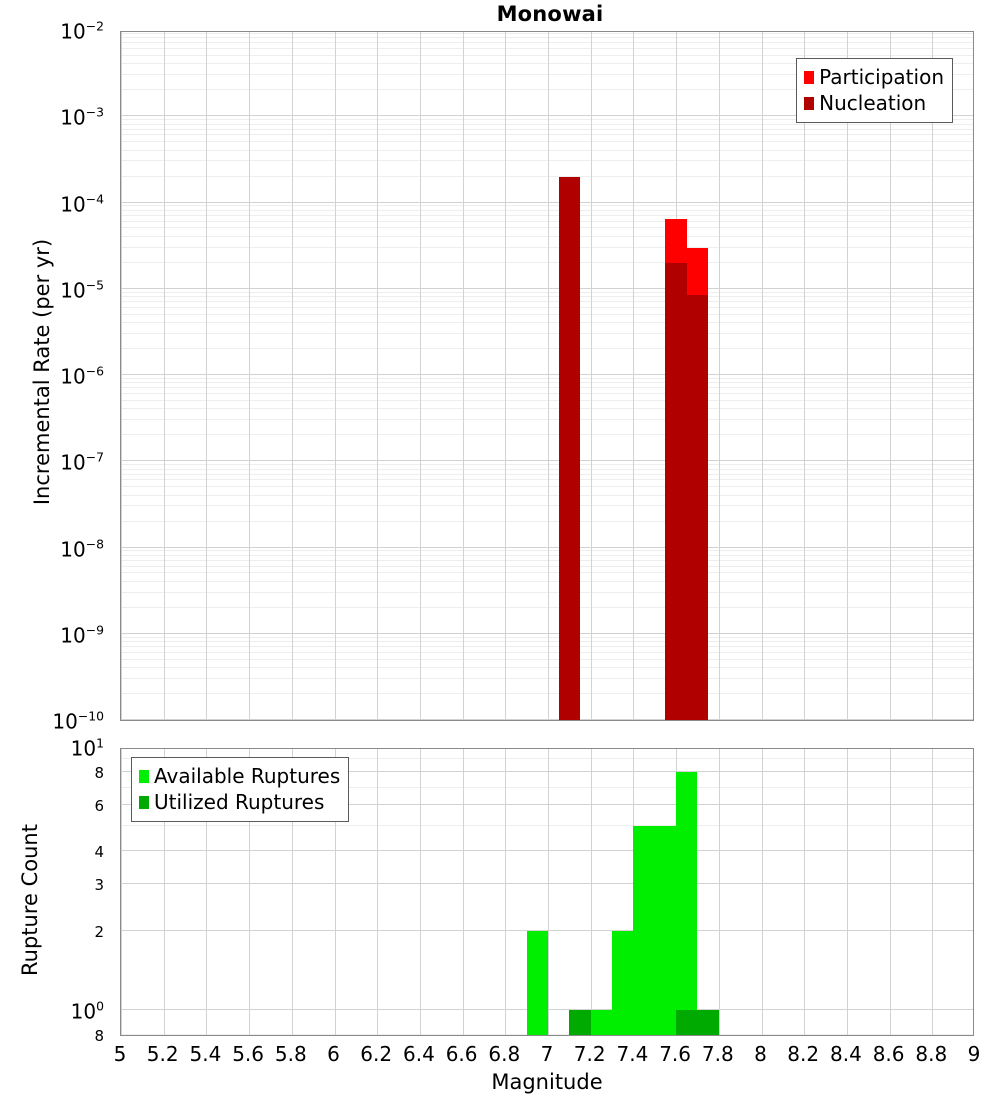  I want to click on x-tick-label: 6.6, so click(461, 1054).